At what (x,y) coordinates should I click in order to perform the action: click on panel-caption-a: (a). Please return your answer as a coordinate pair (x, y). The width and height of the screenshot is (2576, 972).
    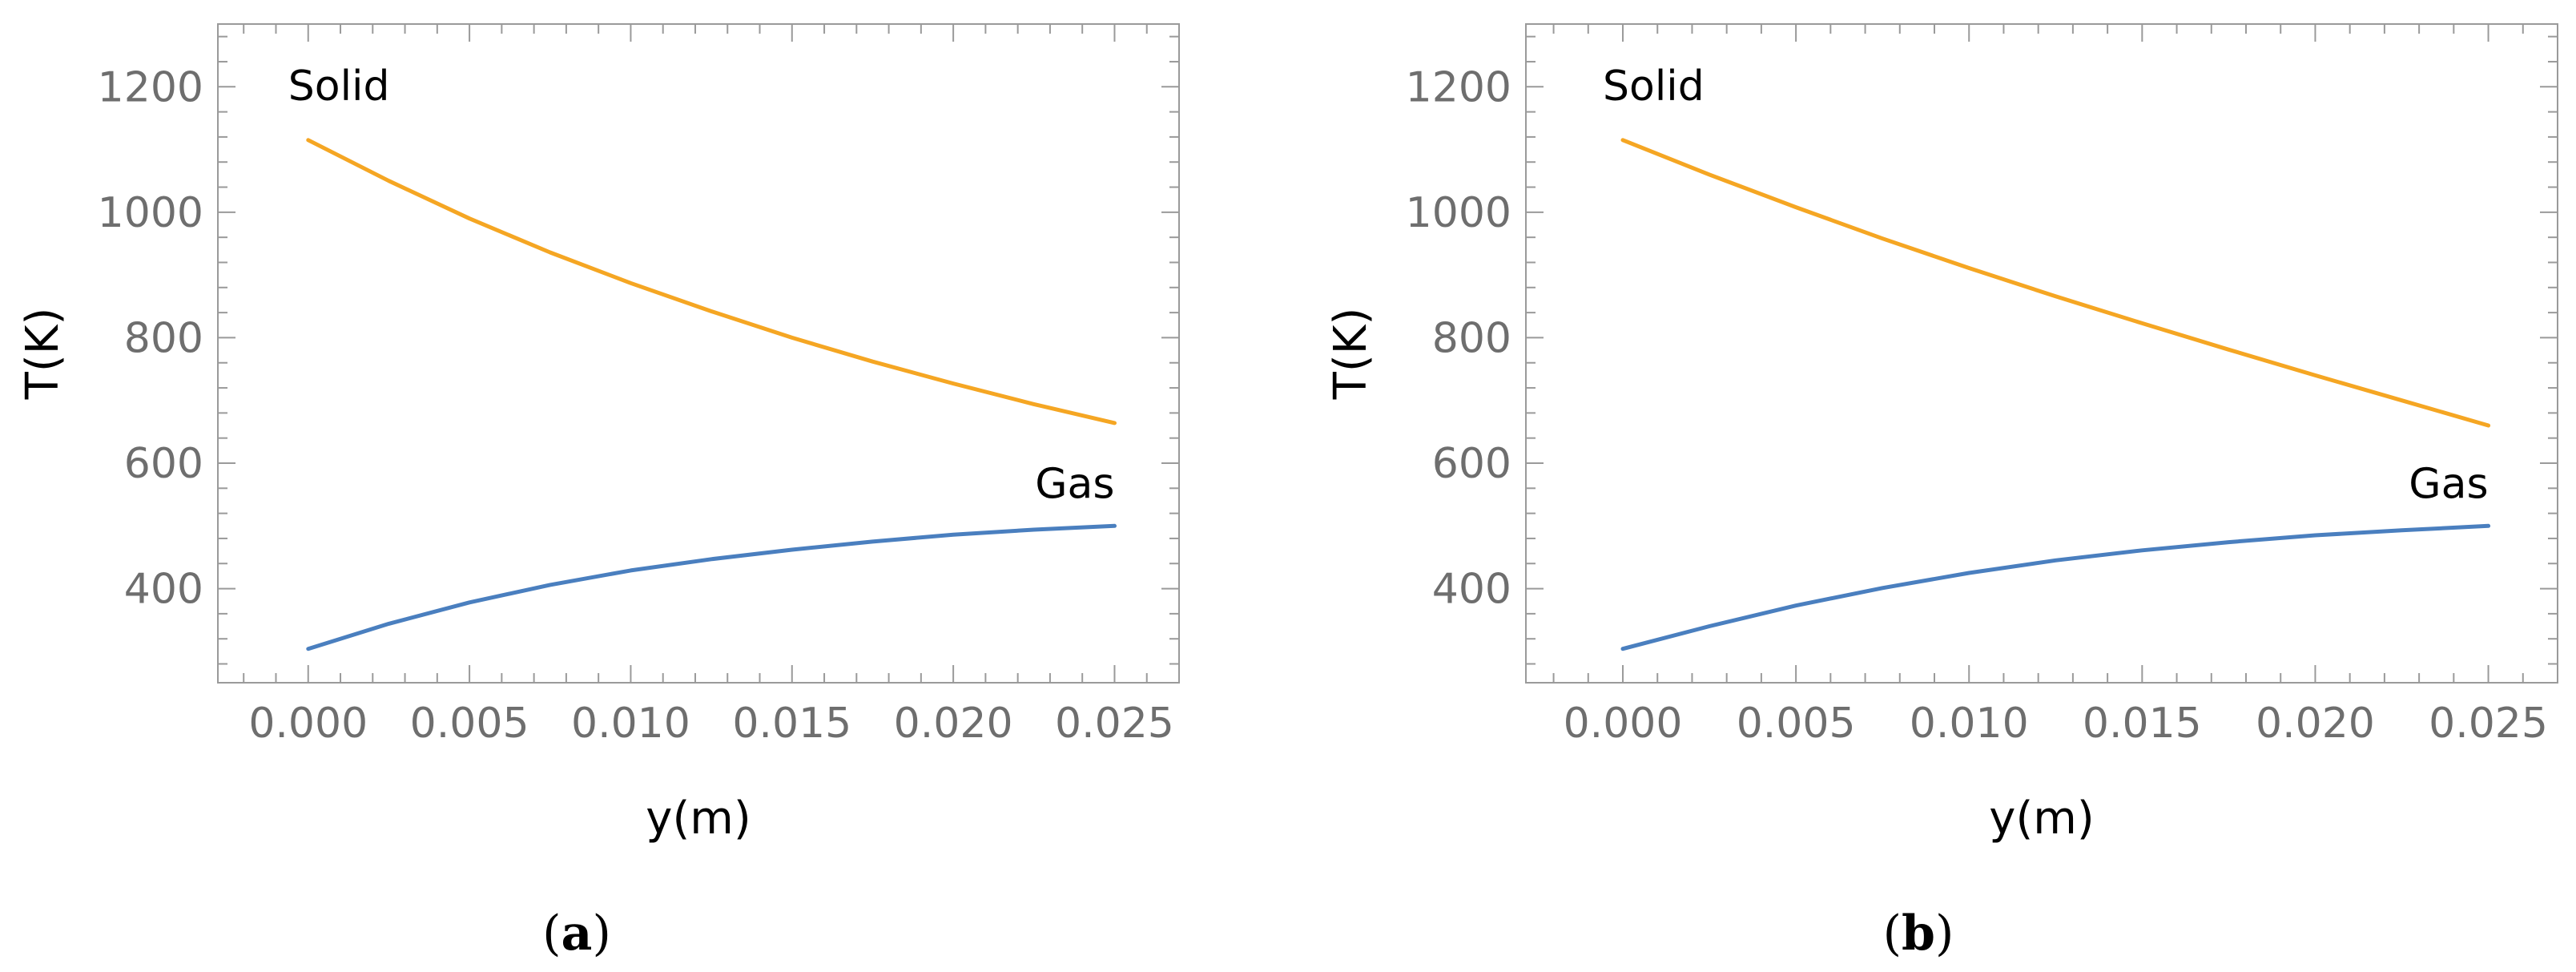
    Looking at the image, I should click on (576, 933).